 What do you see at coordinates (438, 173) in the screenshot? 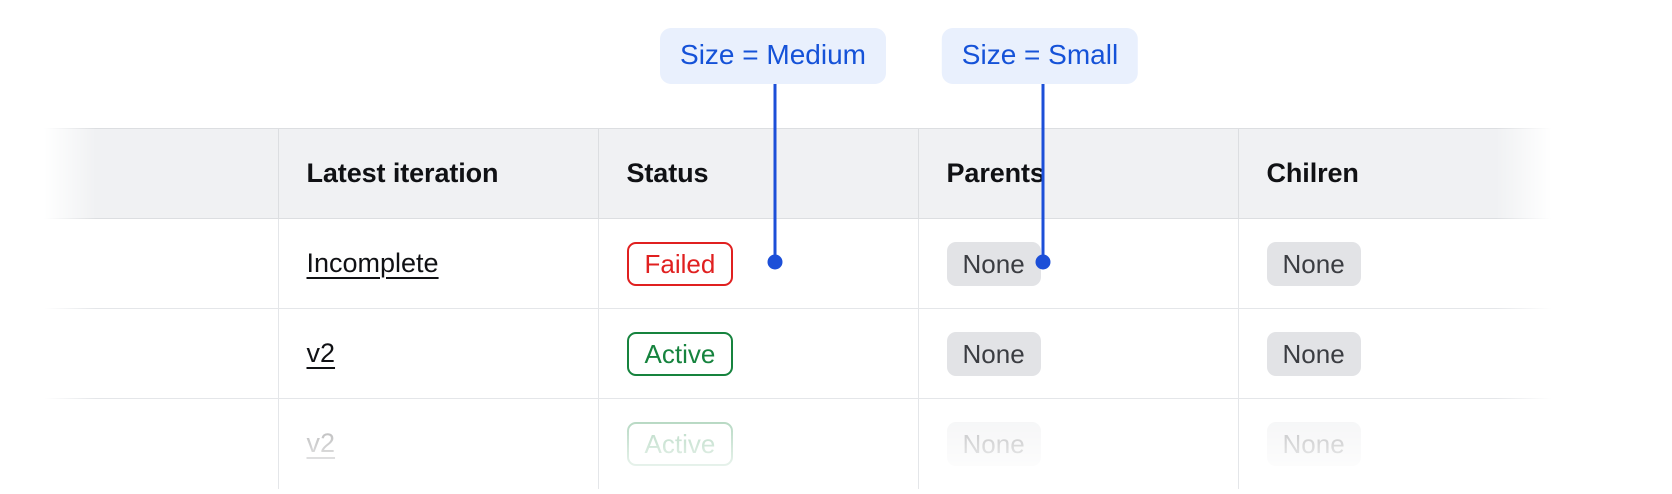
I see `column-header-latest-iteration: Latest iteration` at bounding box center [438, 173].